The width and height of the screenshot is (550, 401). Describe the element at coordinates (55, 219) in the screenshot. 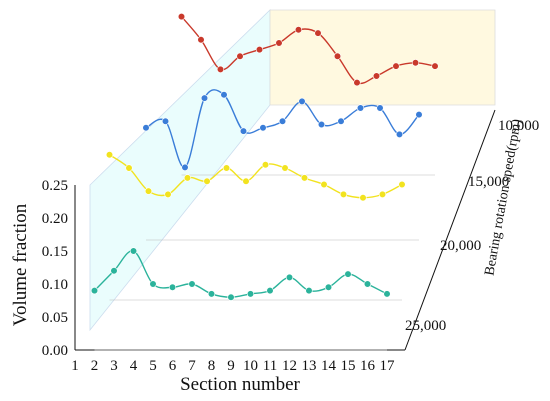

I see `y-tick-label: 0.20` at that location.